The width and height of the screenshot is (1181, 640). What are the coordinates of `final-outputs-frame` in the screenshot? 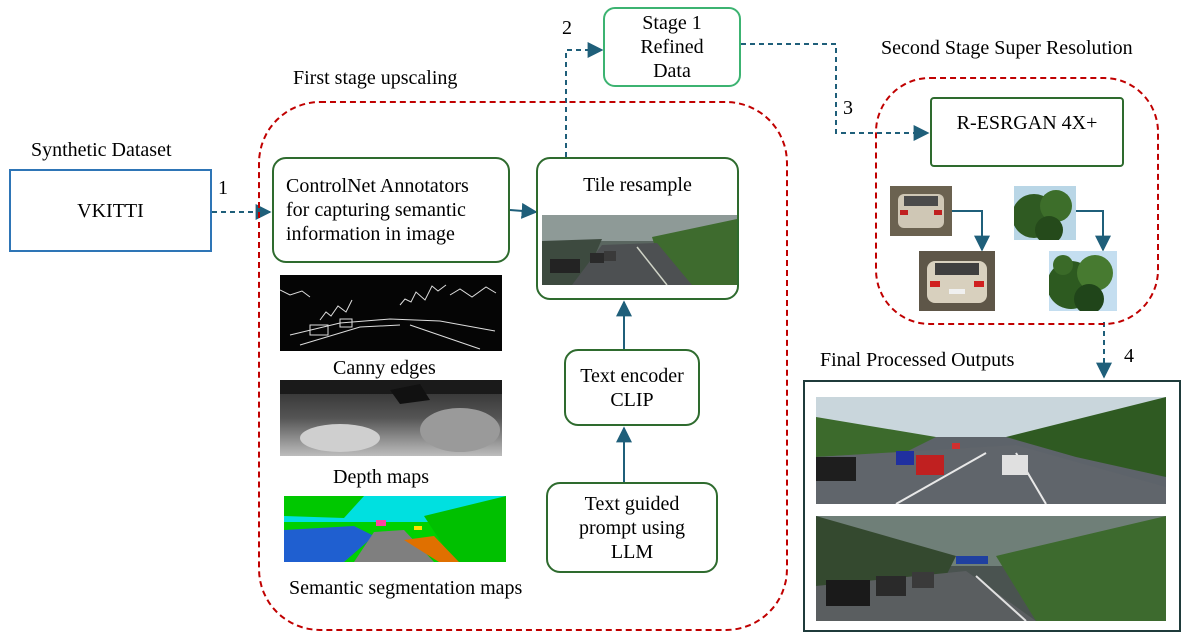 It's located at (992, 506).